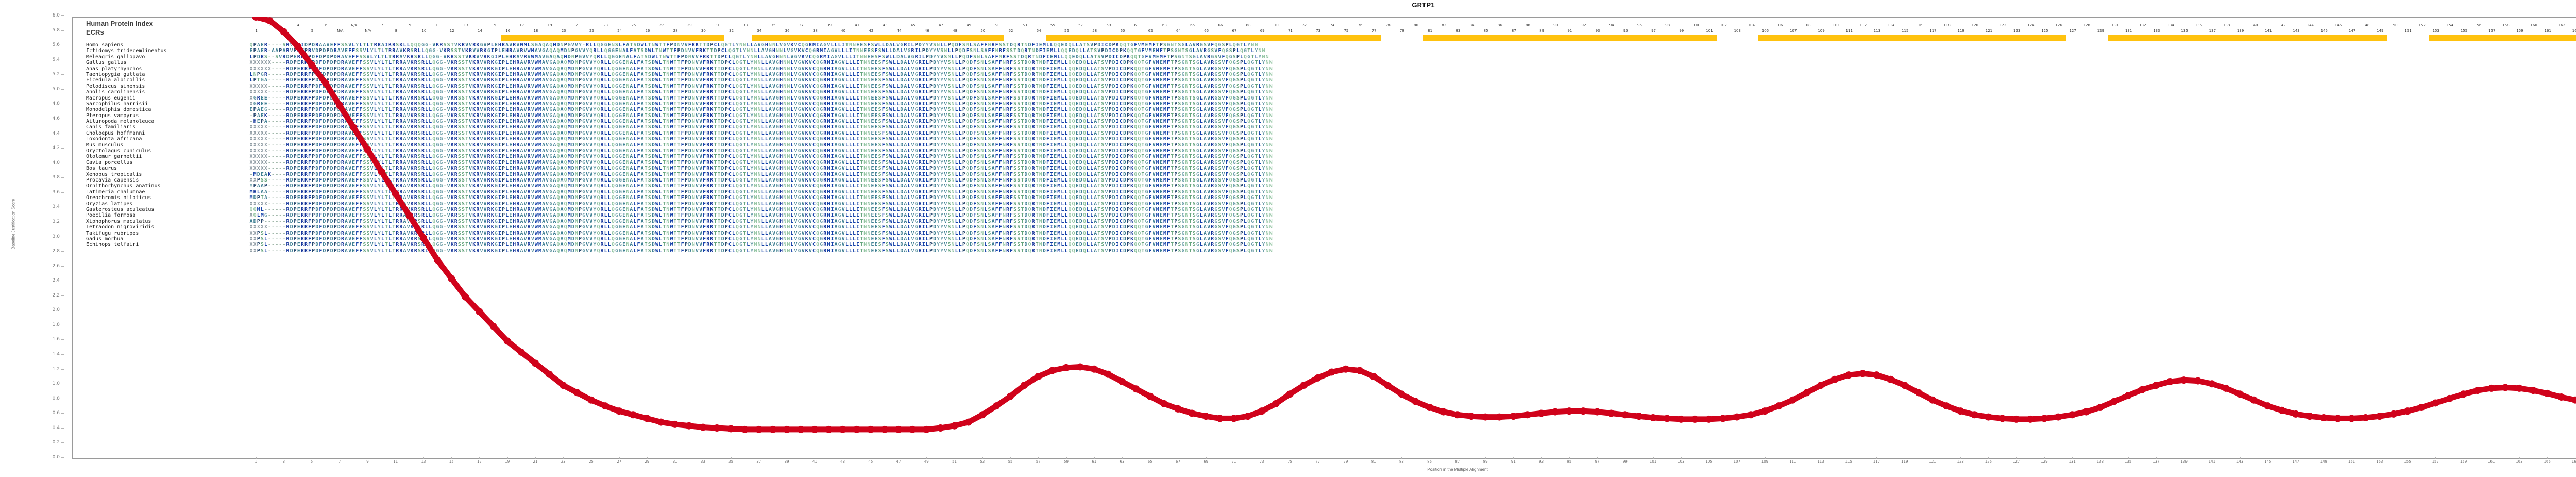  What do you see at coordinates (56, 457) in the screenshot?
I see `y-axis-tick: 0.0` at bounding box center [56, 457].